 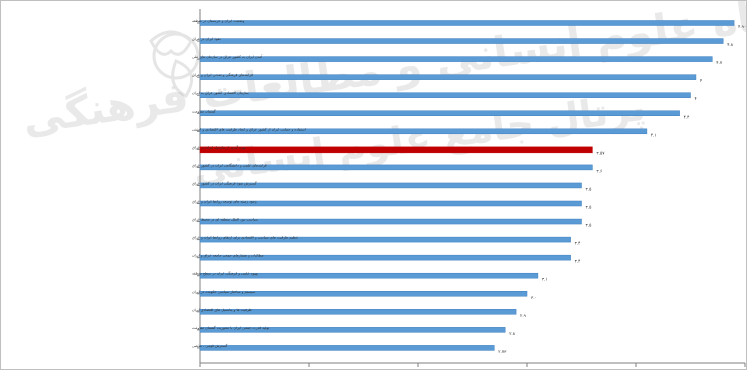 I want to click on category-label: بهبود علمی و فرهنگی ایران در سطح منطقه, so click(x=225, y=273).